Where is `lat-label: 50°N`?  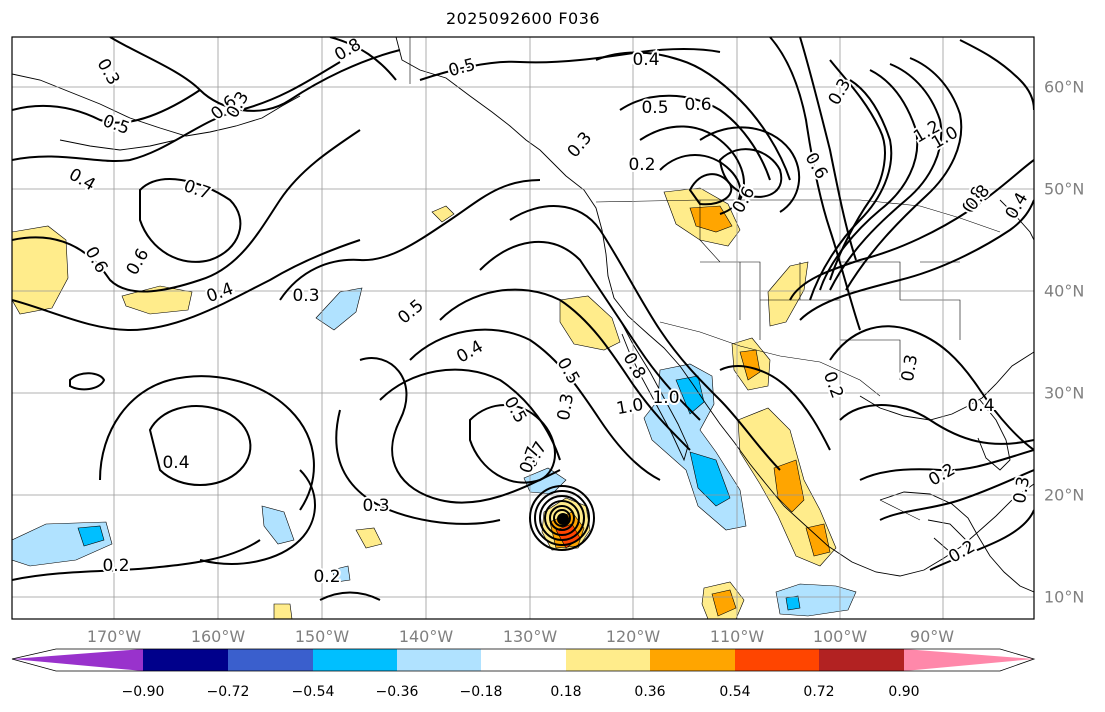 lat-label: 50°N is located at coordinates (1064, 189).